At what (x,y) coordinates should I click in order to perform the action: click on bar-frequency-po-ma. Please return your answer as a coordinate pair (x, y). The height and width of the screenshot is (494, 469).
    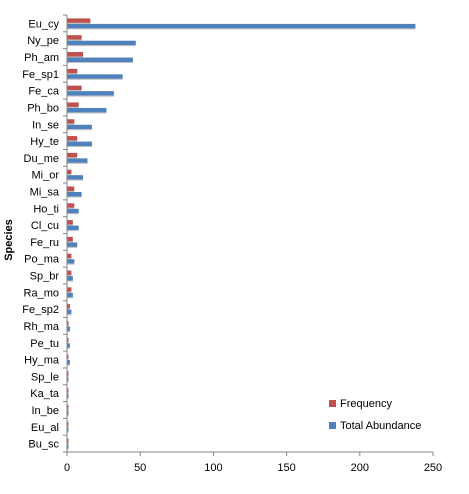
    Looking at the image, I should click on (69, 256).